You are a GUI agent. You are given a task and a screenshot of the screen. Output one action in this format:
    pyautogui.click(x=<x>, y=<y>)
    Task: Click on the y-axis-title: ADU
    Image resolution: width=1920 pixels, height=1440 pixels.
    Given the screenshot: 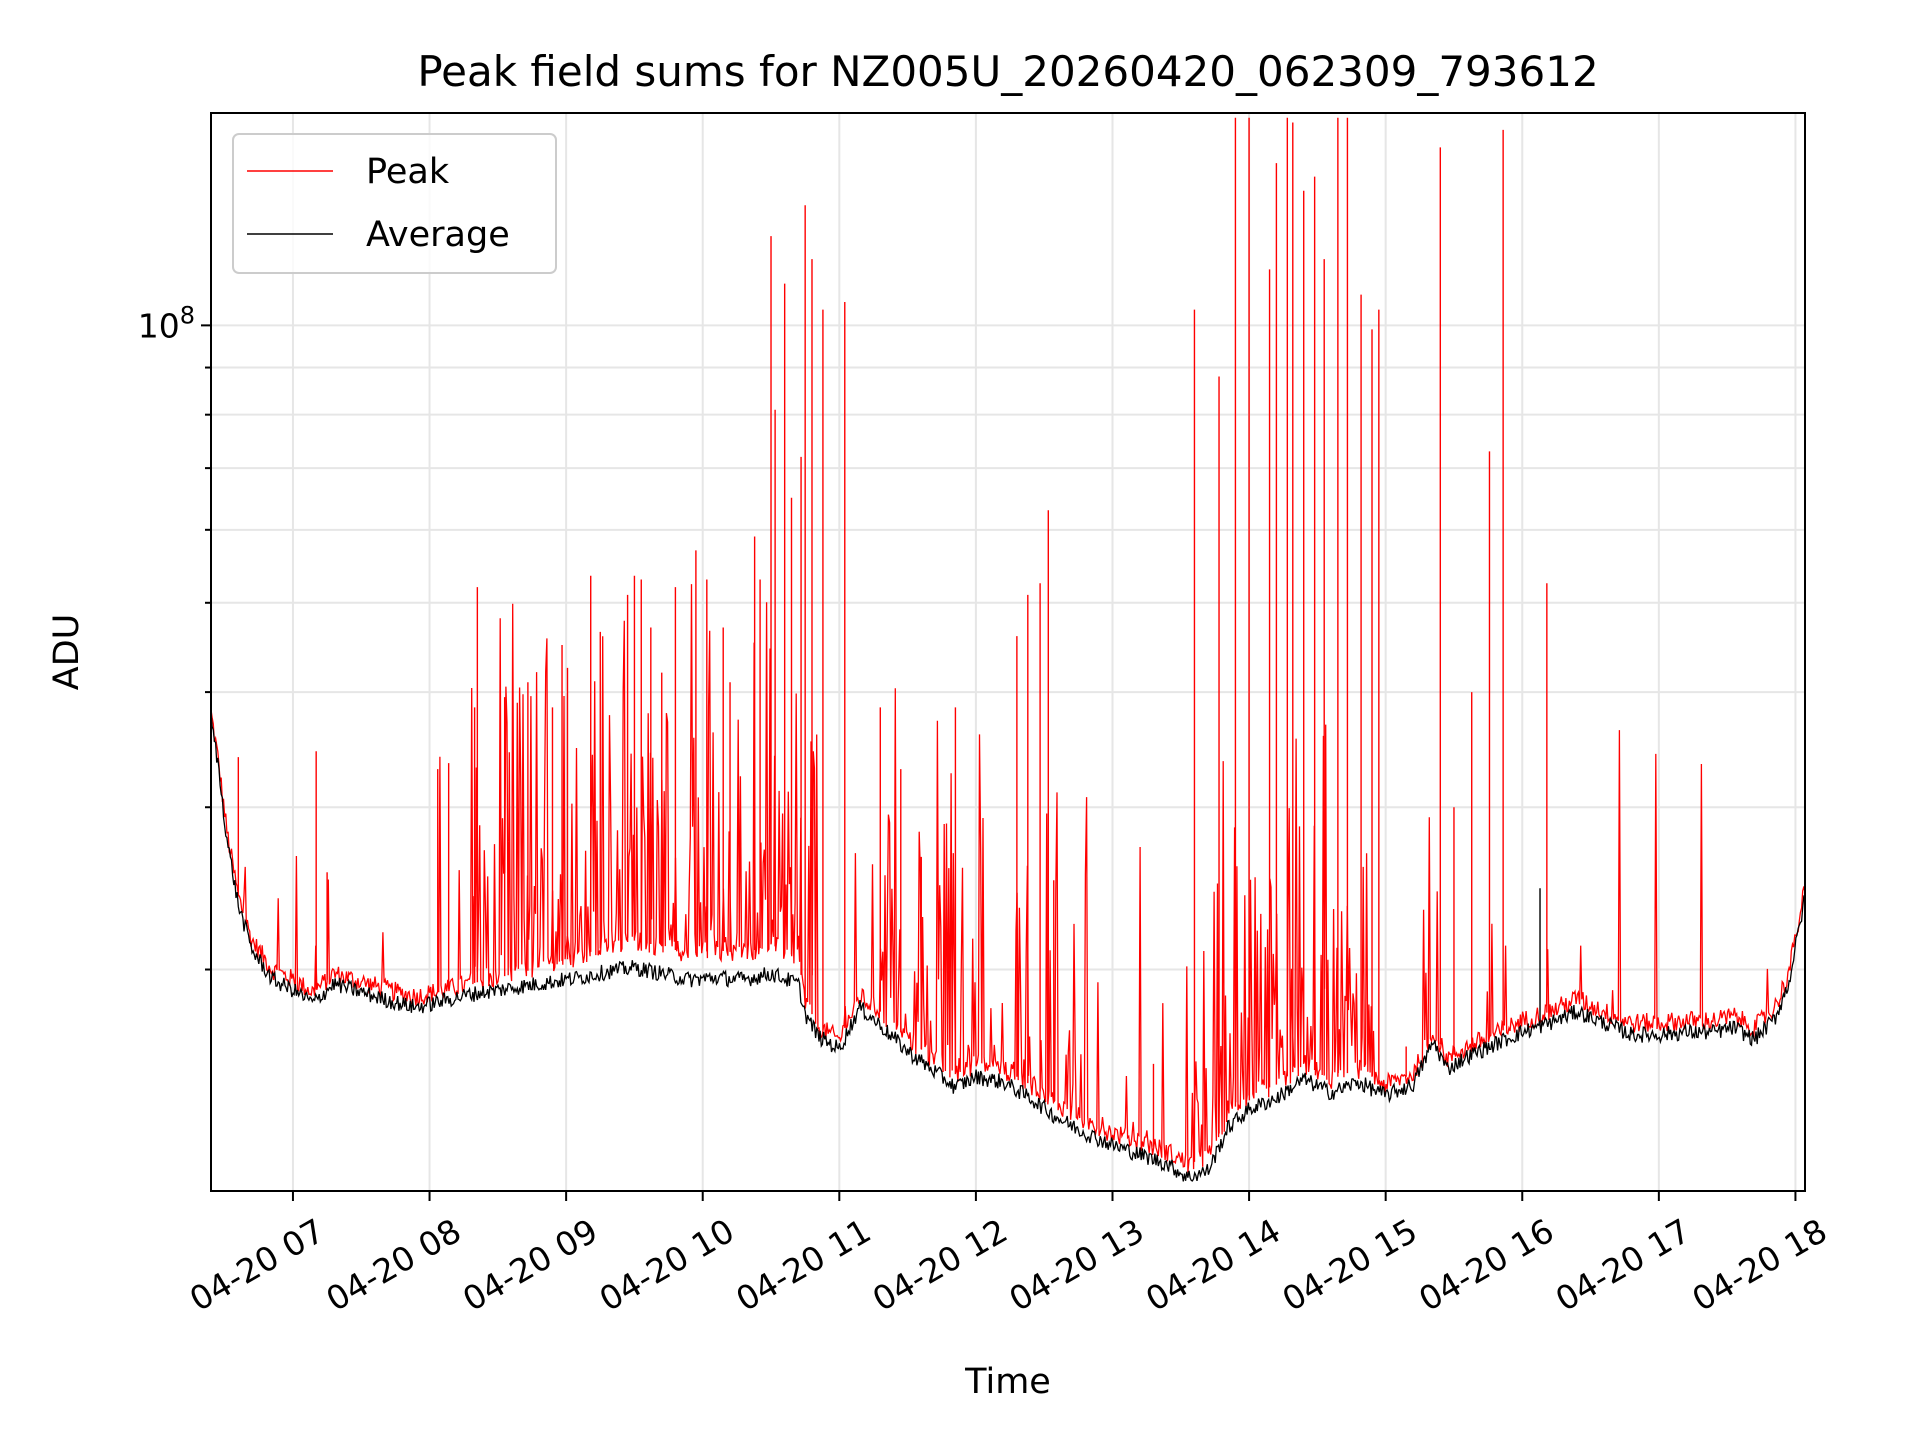 What is the action you would take?
    pyautogui.click(x=67, y=652)
    